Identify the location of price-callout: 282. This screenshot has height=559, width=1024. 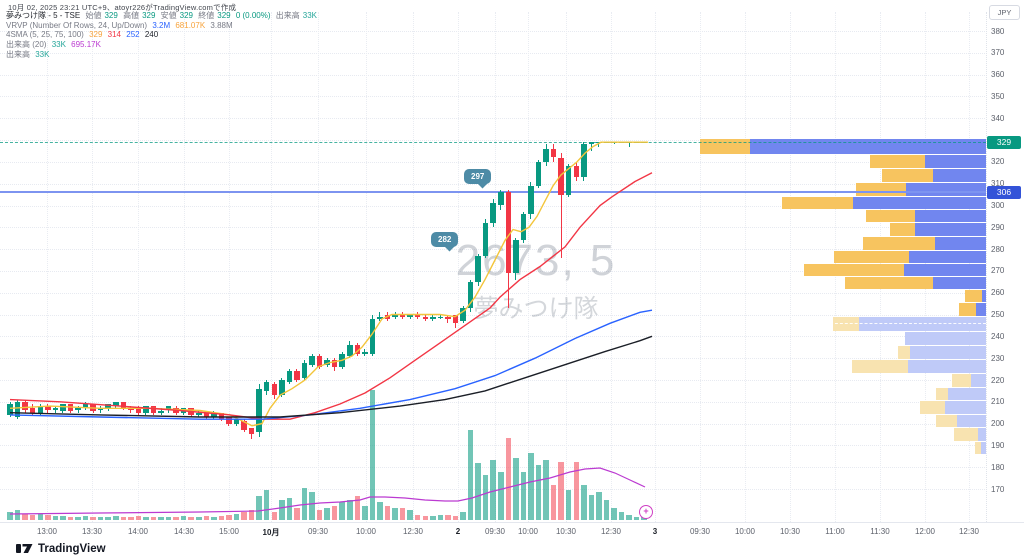
(445, 242).